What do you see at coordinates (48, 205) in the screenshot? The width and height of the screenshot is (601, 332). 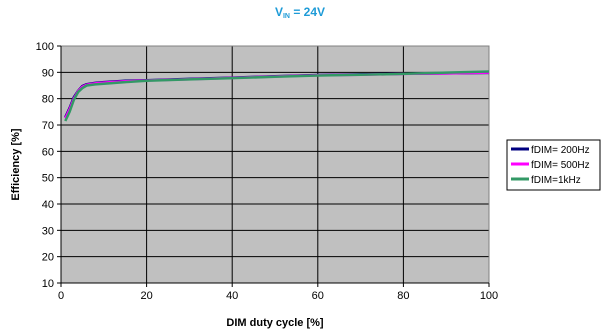 I see `y-tick-label: 40` at bounding box center [48, 205].